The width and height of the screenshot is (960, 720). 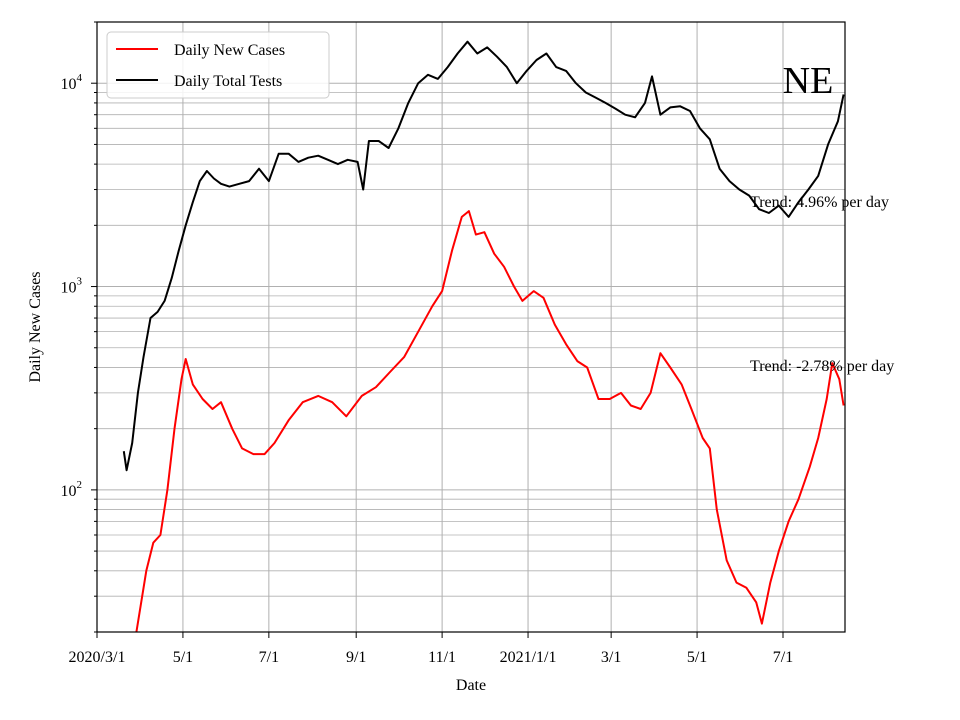 I want to click on legend-box, so click(x=218, y=65).